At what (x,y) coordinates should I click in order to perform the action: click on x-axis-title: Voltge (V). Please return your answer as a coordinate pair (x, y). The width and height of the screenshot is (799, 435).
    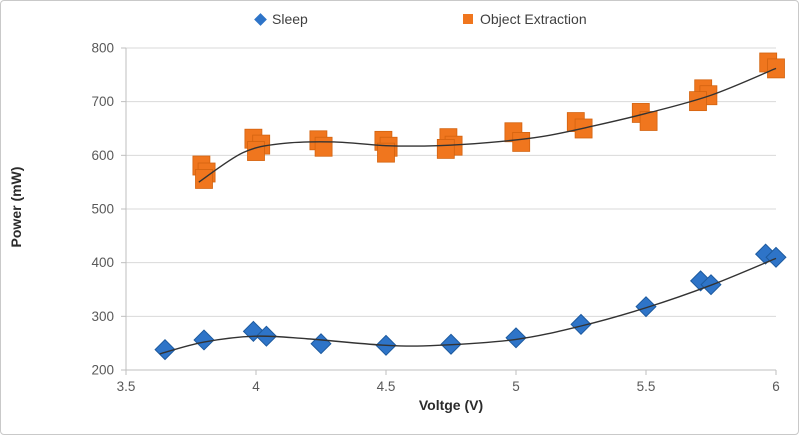
    Looking at the image, I should click on (451, 405).